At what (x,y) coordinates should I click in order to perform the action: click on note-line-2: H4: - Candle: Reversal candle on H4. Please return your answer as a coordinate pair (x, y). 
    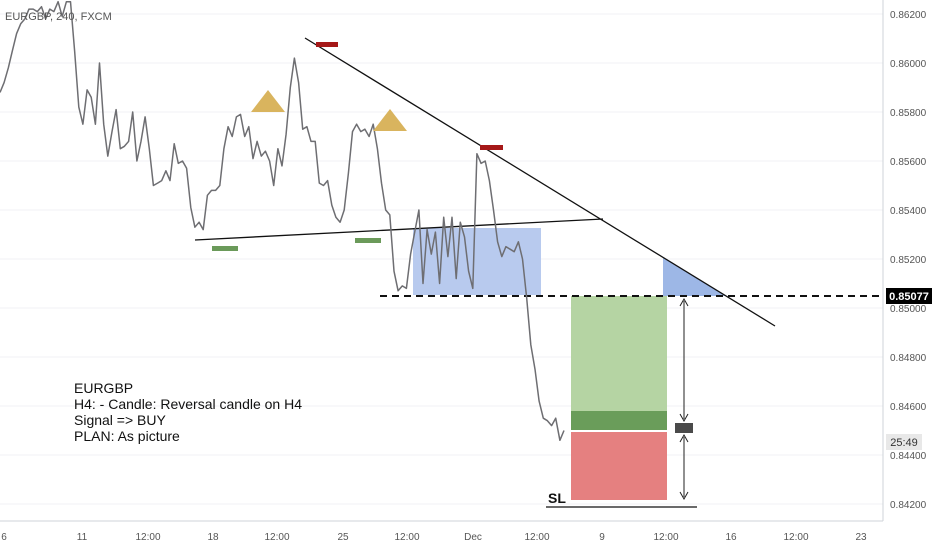
    Looking at the image, I should click on (188, 404).